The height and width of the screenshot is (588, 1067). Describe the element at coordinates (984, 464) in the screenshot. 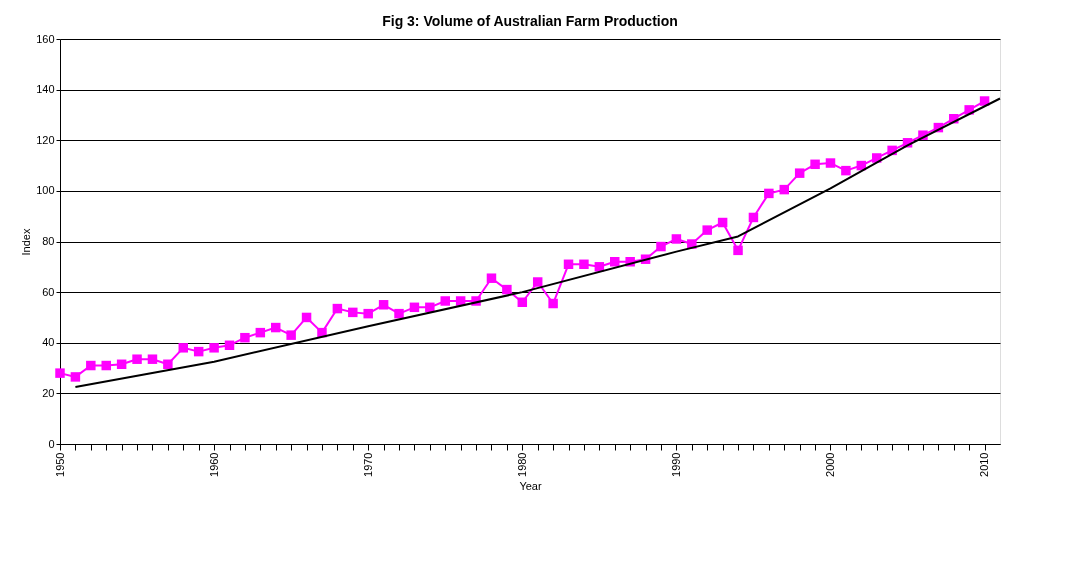

I see `x-tick-label: 2010` at that location.